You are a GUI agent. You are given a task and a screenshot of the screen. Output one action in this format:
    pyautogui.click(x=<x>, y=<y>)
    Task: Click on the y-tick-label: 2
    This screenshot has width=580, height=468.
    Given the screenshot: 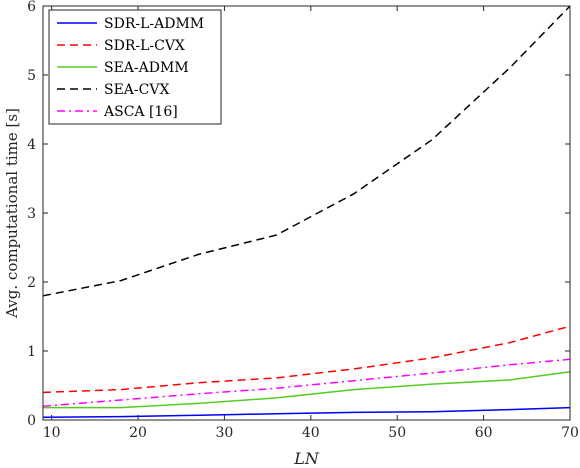 What is the action you would take?
    pyautogui.click(x=31, y=283)
    